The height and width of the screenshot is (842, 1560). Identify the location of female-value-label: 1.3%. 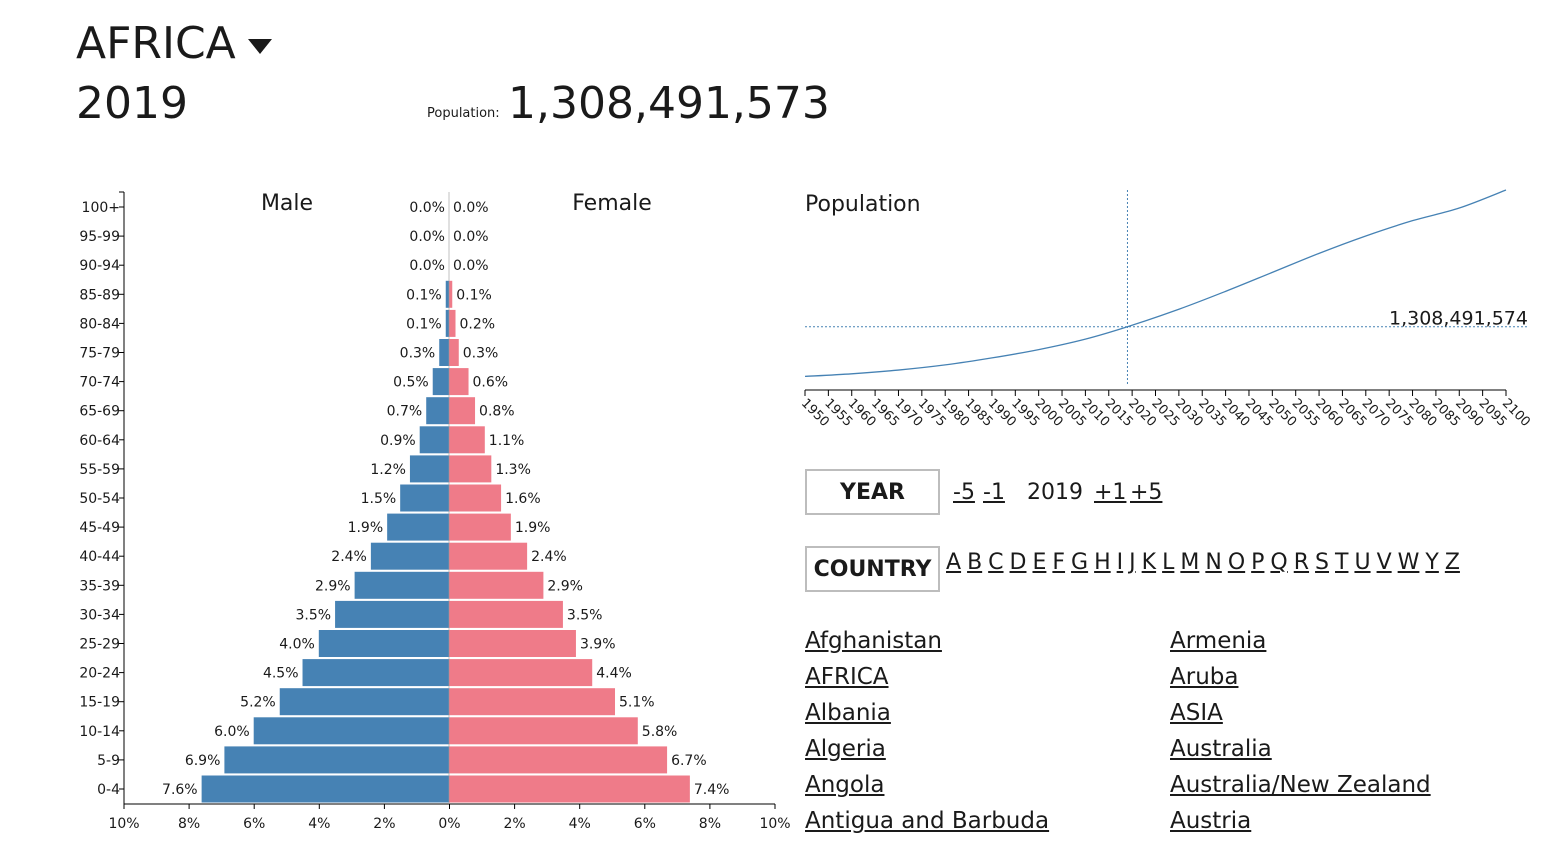
(513, 470).